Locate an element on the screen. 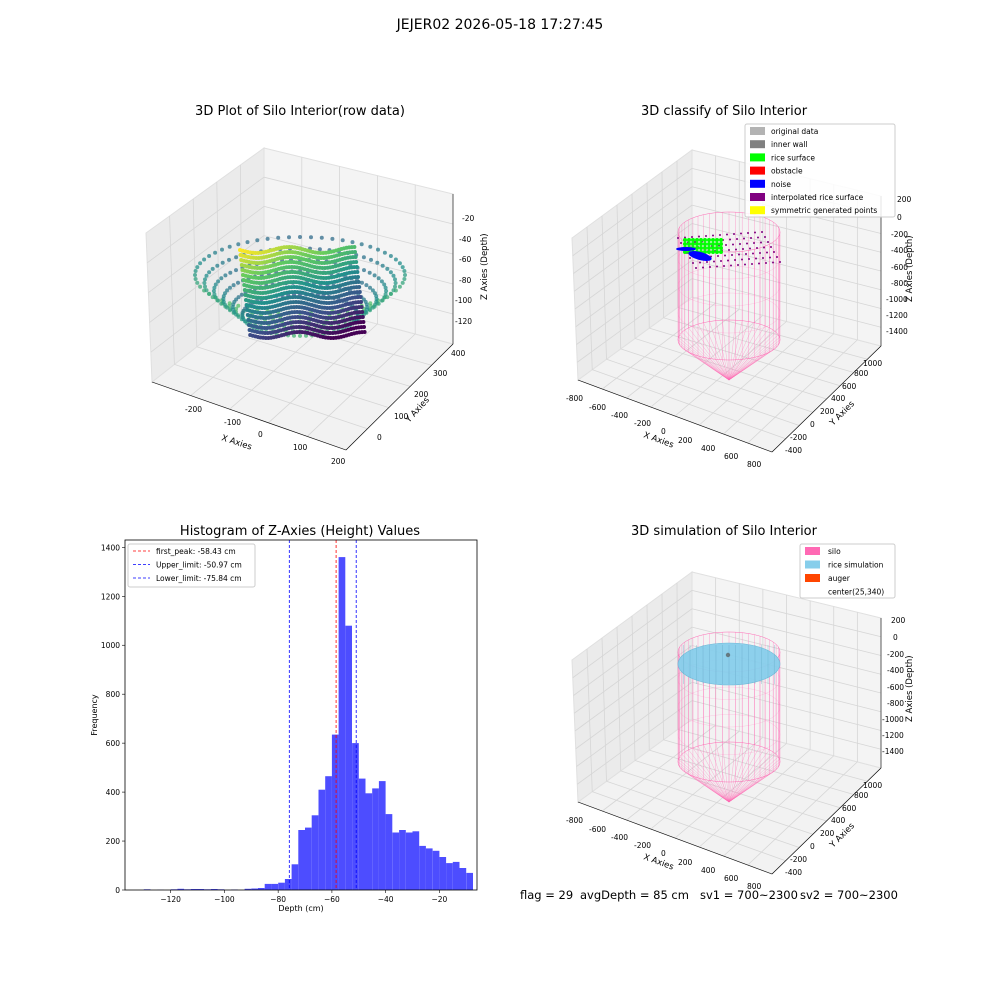  p2-xtick: -600 is located at coordinates (597, 407).